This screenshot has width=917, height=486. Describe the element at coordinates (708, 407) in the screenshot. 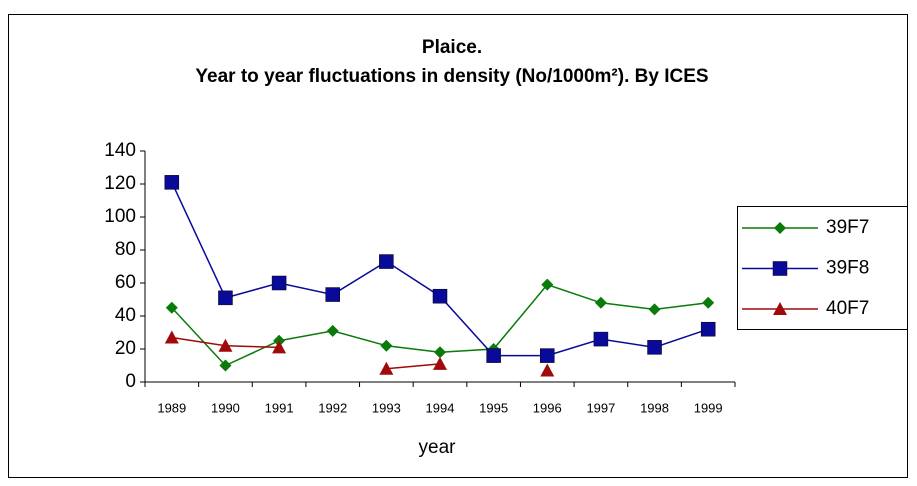

I see `x-tick-label: 1999` at that location.